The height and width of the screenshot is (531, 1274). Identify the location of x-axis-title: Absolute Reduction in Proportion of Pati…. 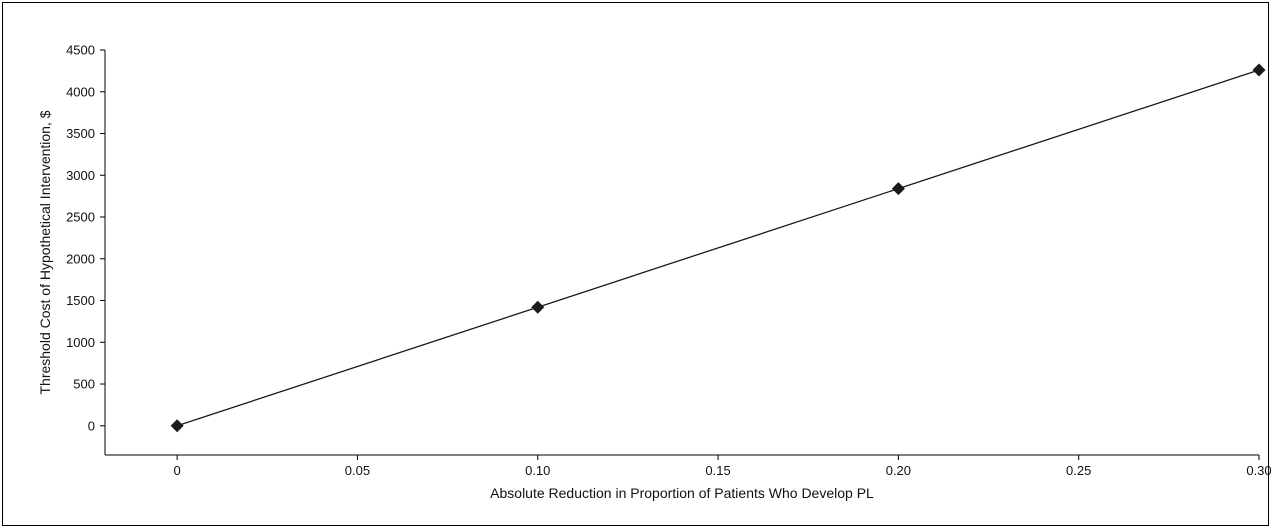
(682, 493).